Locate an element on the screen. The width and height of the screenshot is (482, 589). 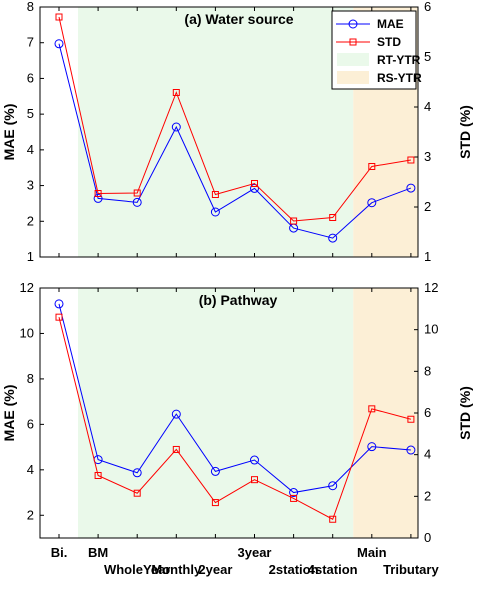
legend: MAE STD RT-YTR RS-YTR is located at coordinates (376, 50).